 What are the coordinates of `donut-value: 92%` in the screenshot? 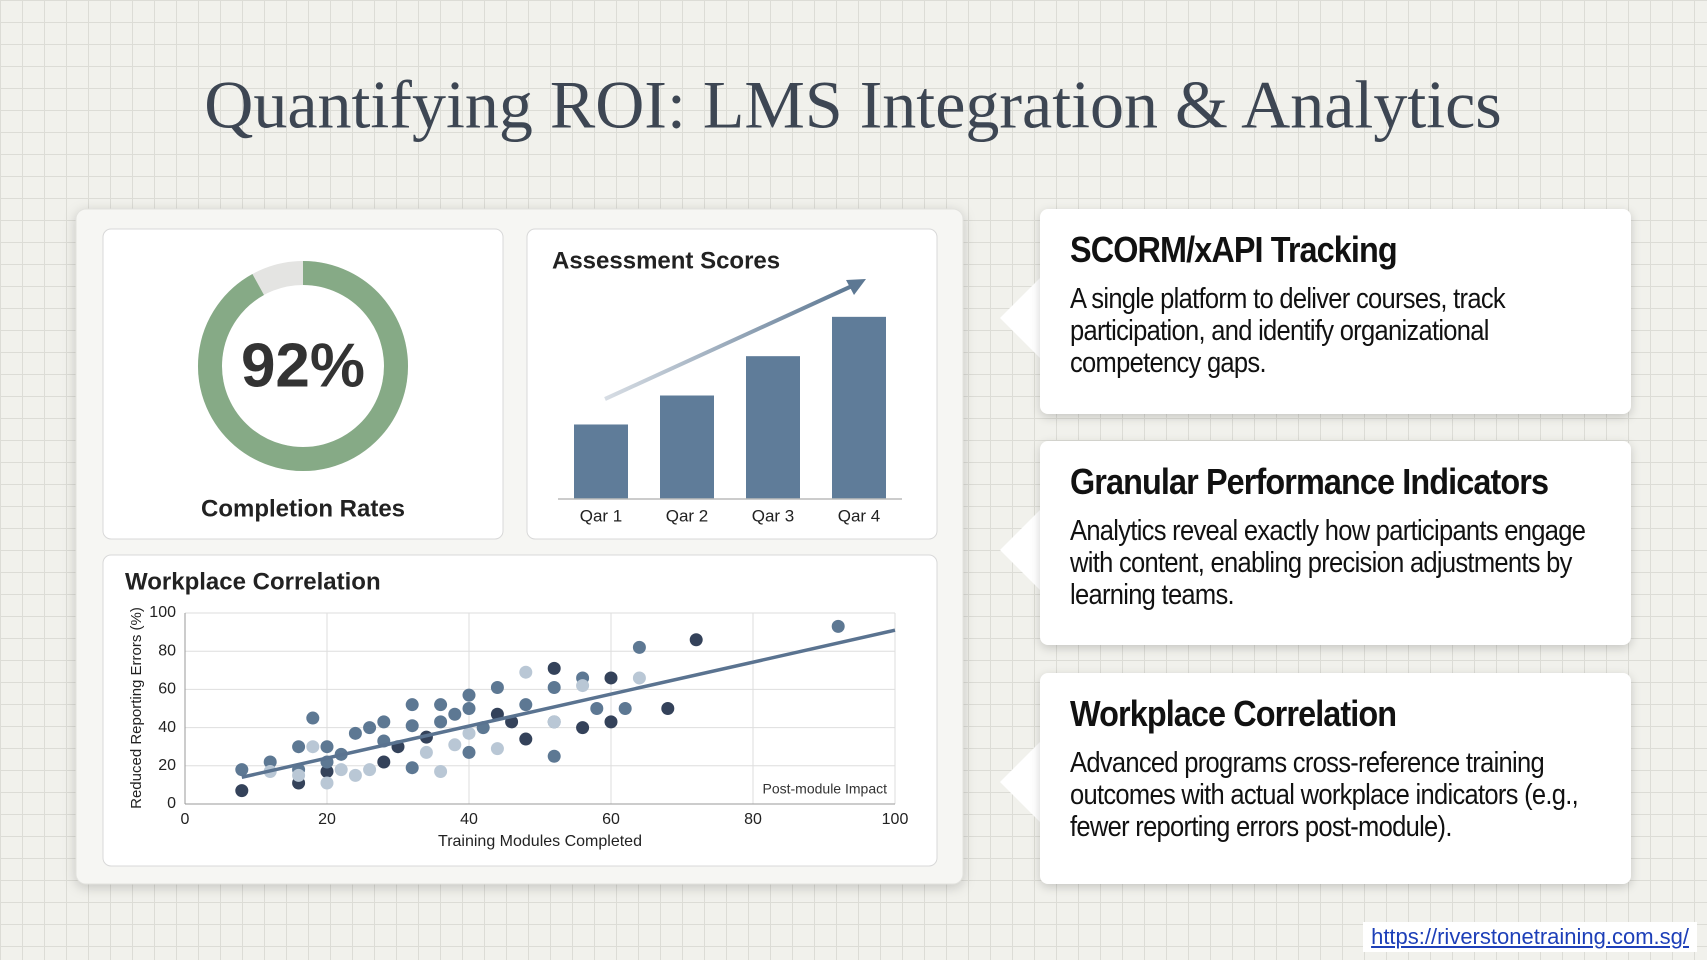 It's located at (303, 365).